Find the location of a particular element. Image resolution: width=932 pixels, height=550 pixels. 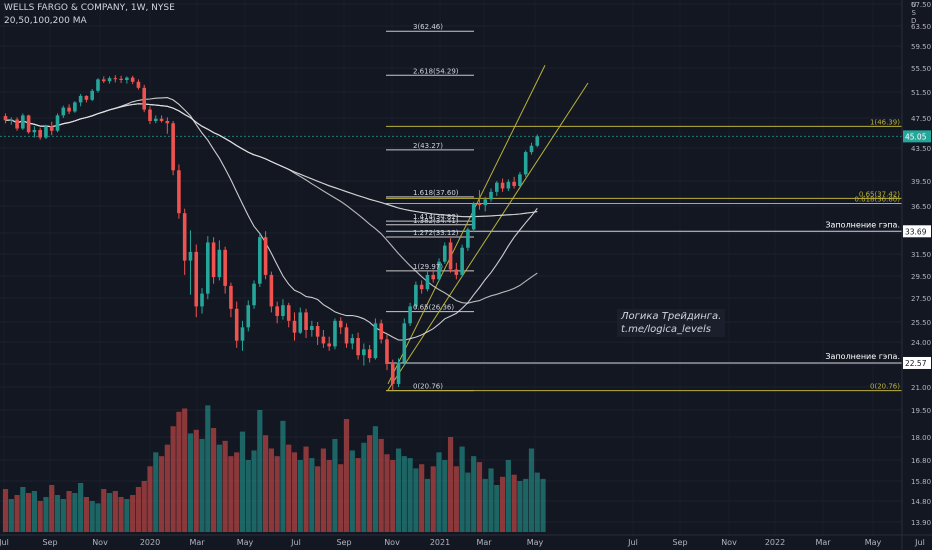

price-badge-upper: 33.69 is located at coordinates (916, 231).